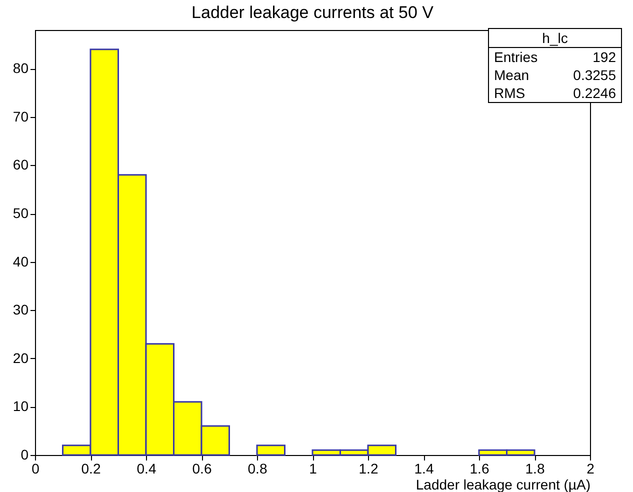  I want to click on y-tick-label: 70, so click(20, 116).